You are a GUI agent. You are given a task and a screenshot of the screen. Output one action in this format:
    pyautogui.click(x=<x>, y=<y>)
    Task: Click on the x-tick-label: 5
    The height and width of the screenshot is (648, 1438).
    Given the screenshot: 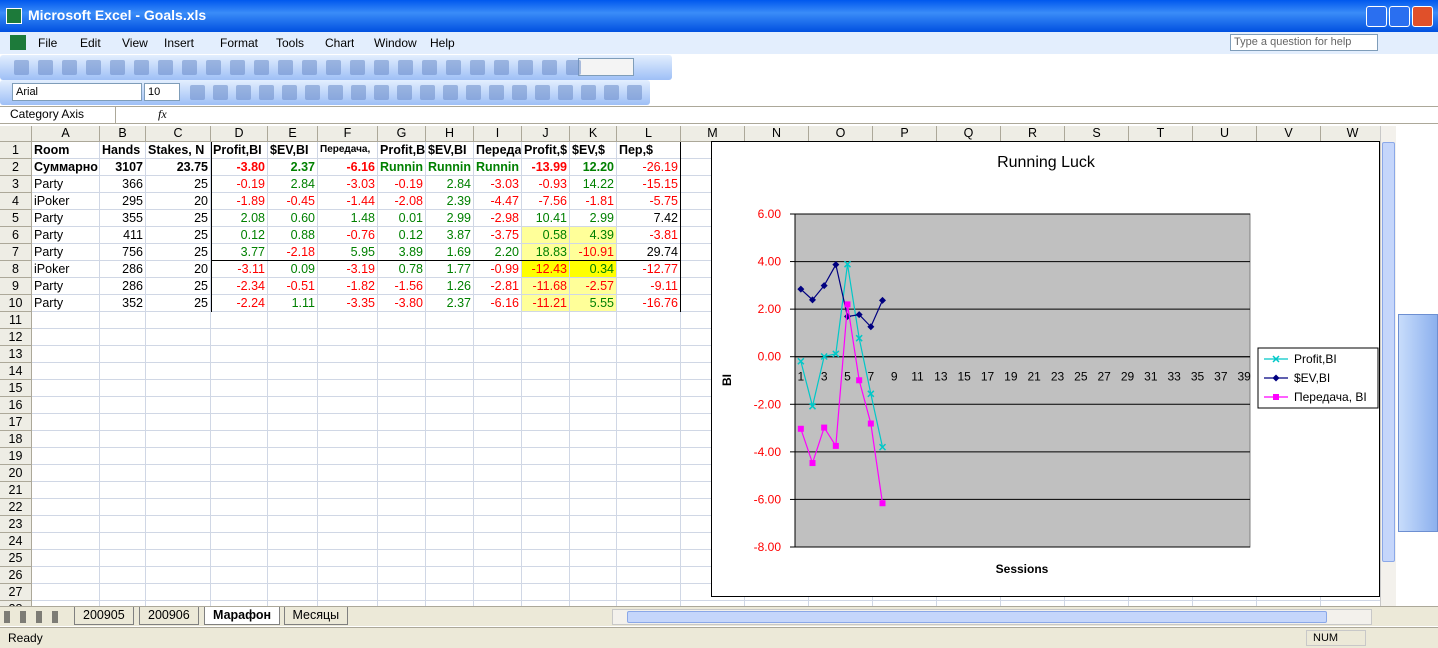 What is the action you would take?
    pyautogui.click(x=847, y=377)
    